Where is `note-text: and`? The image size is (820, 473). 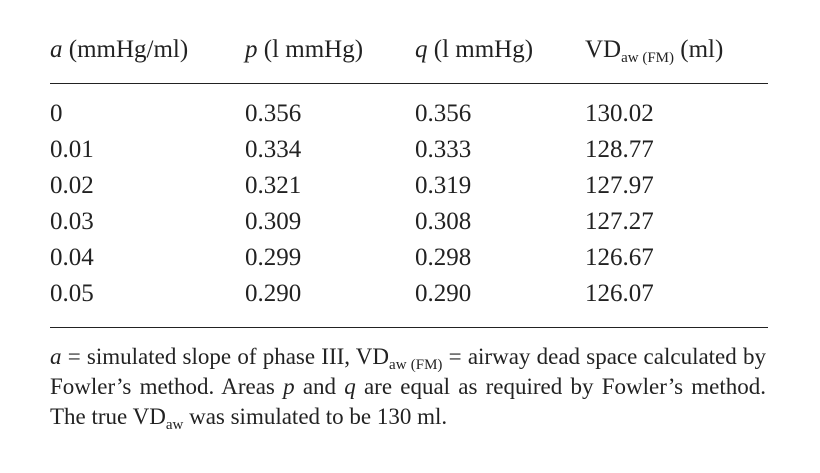
note-text: and is located at coordinates (319, 386).